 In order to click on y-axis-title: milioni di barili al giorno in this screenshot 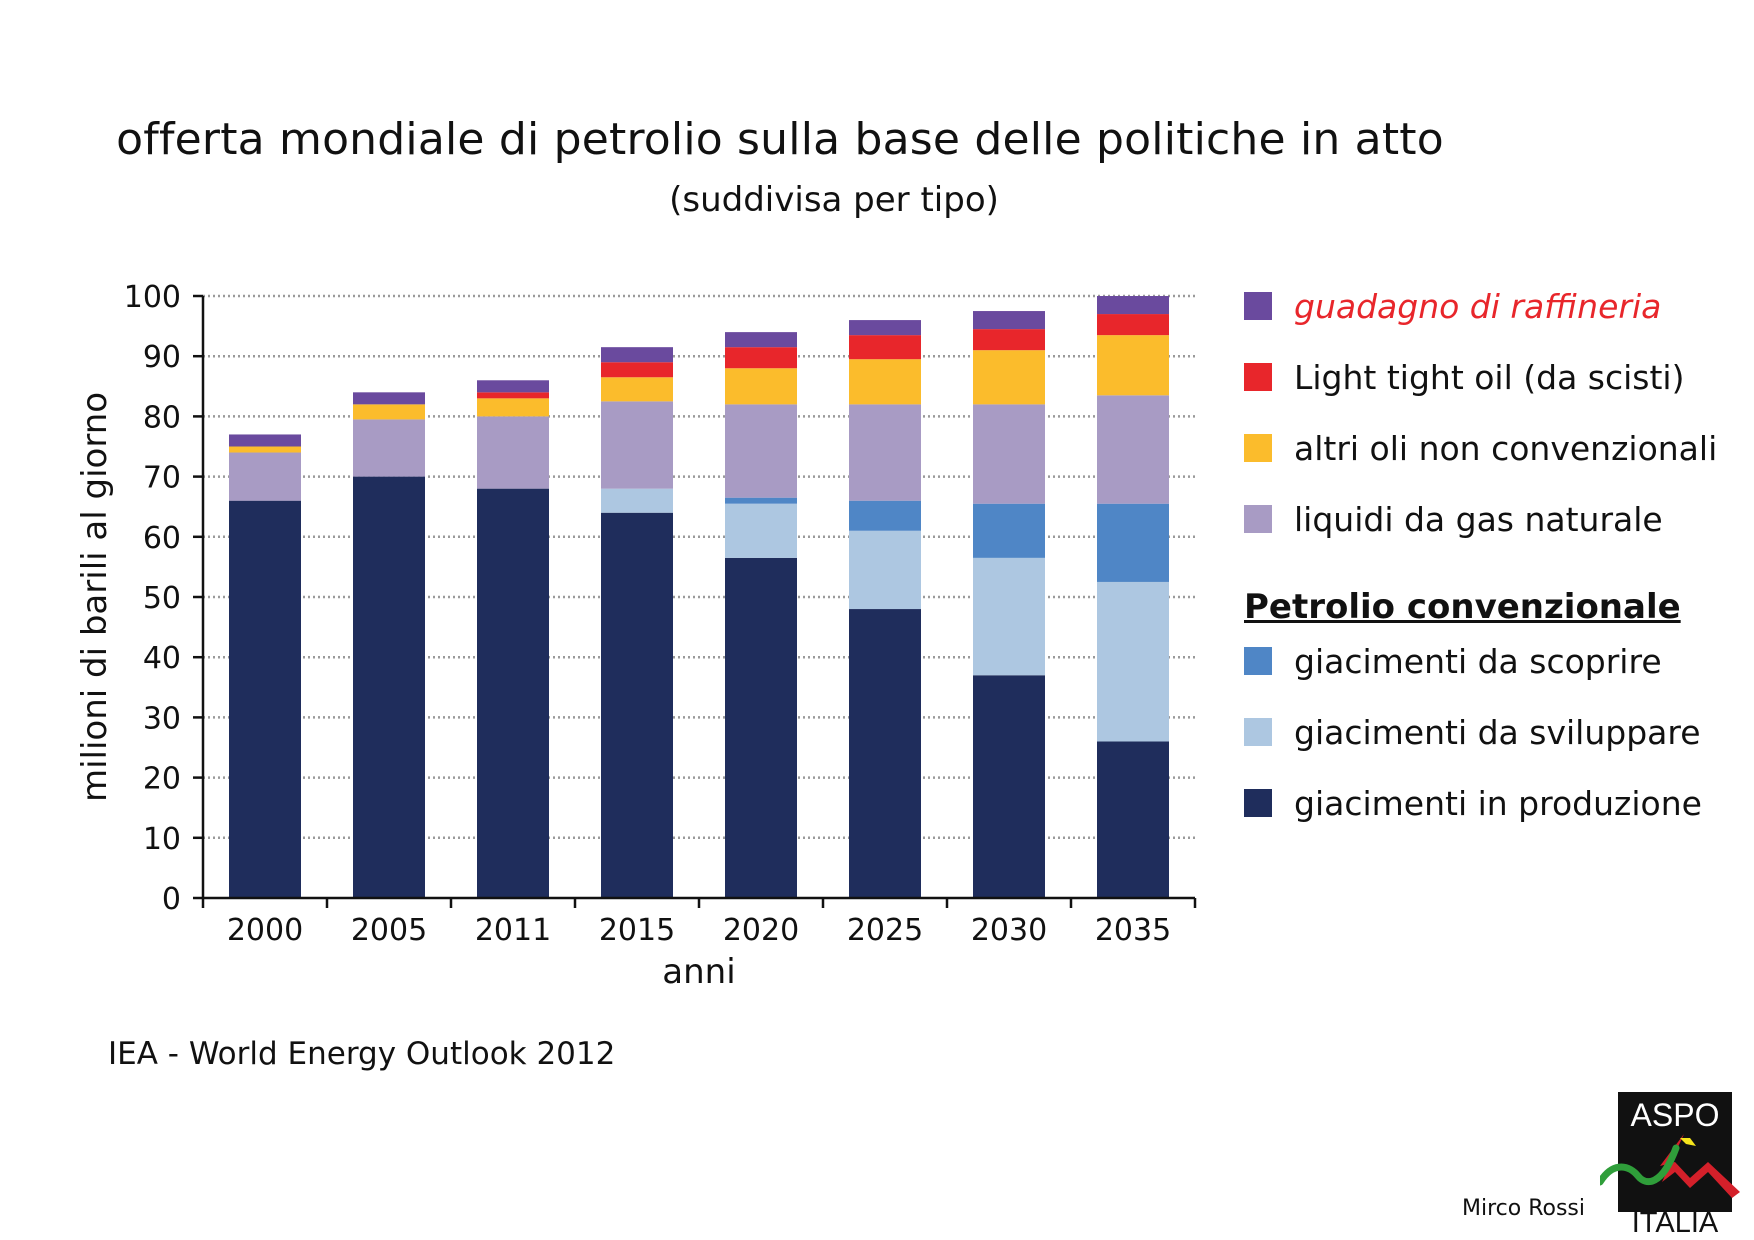, I will do `click(95, 597)`.